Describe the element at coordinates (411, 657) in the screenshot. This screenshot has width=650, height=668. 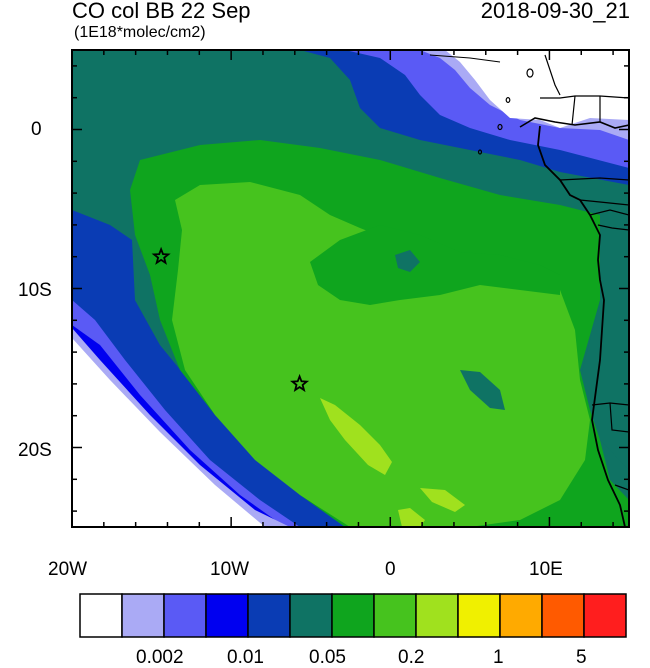
I see `colorbar-label-0.2: 0.2` at that location.